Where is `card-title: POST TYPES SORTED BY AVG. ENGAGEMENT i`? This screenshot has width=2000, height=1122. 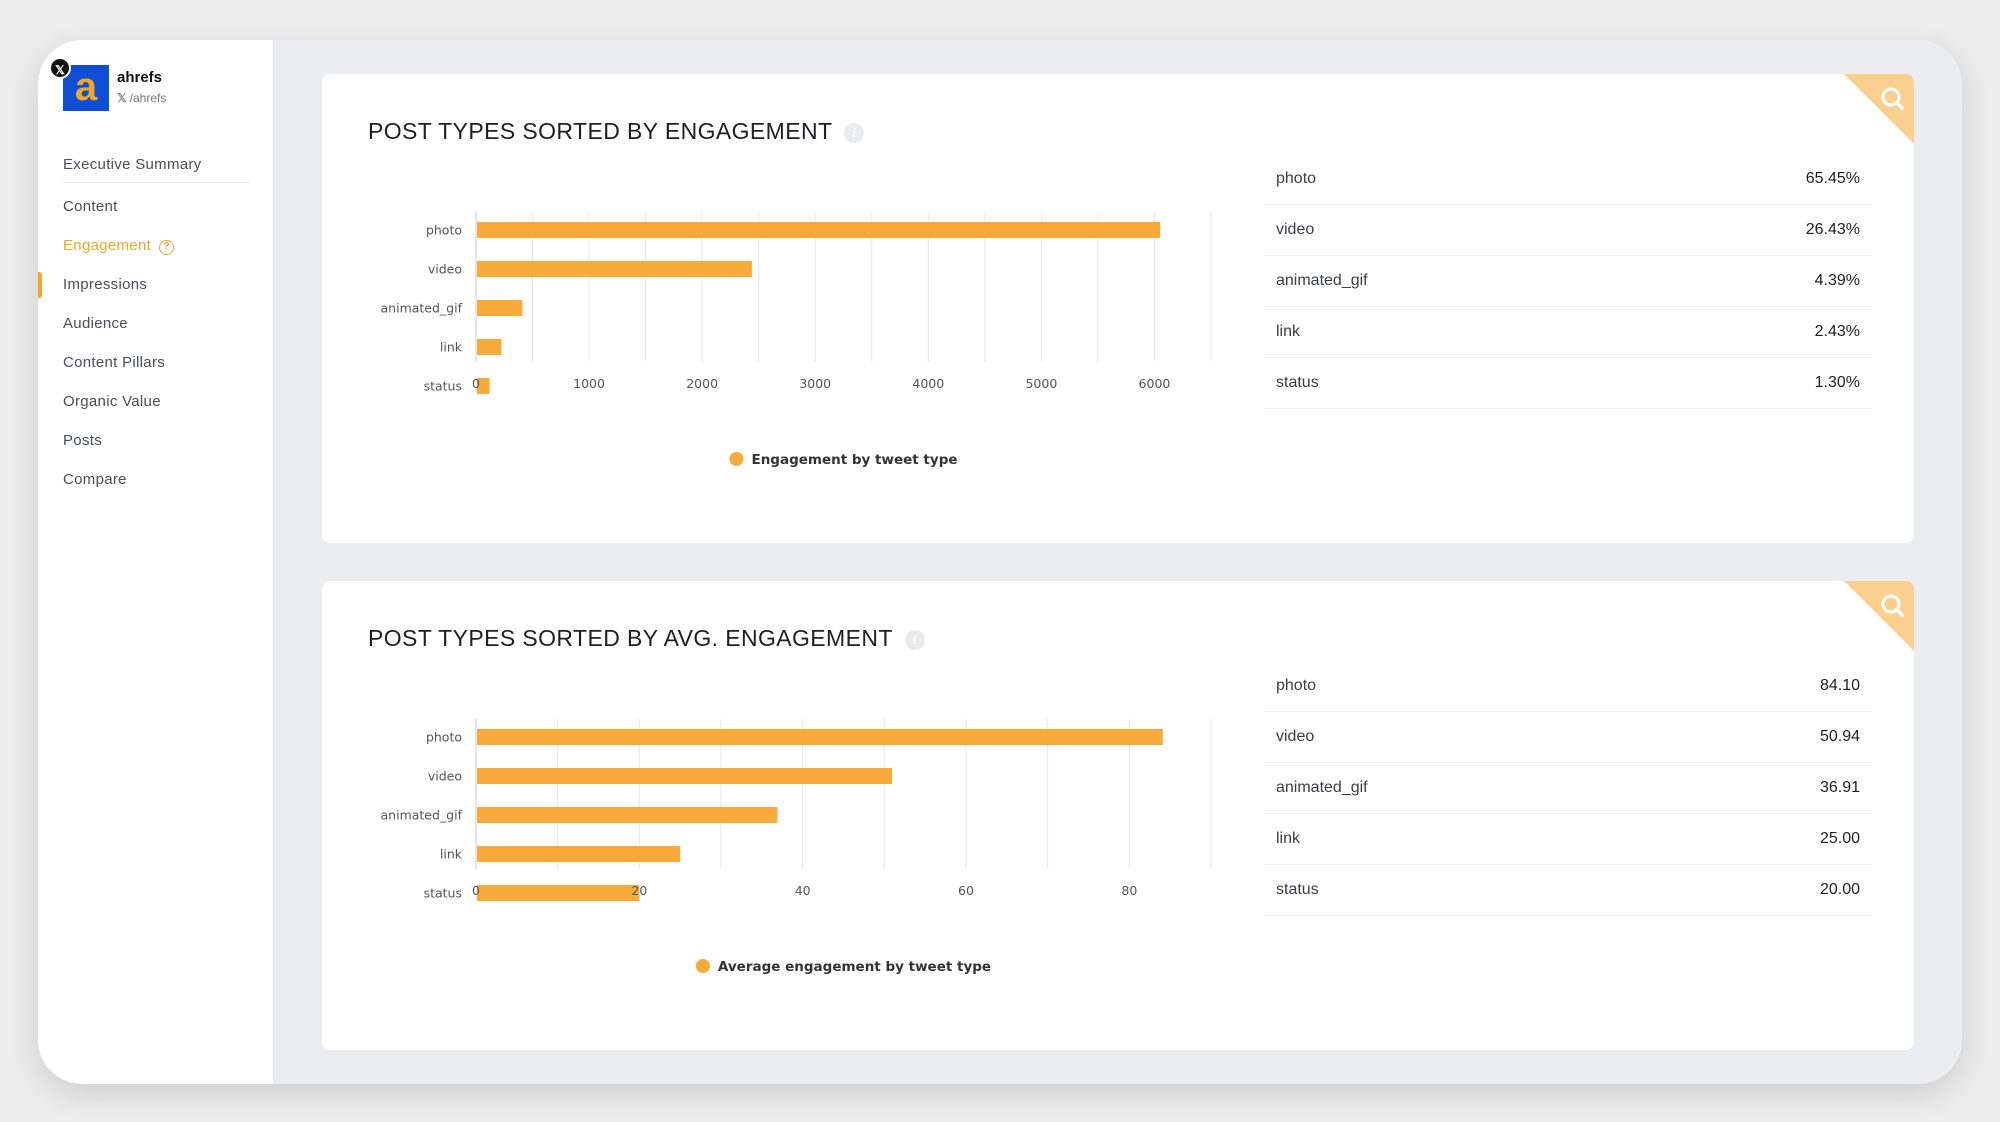
card-title: POST TYPES SORTED BY AVG. ENGAGEMENT i is located at coordinates (646, 638).